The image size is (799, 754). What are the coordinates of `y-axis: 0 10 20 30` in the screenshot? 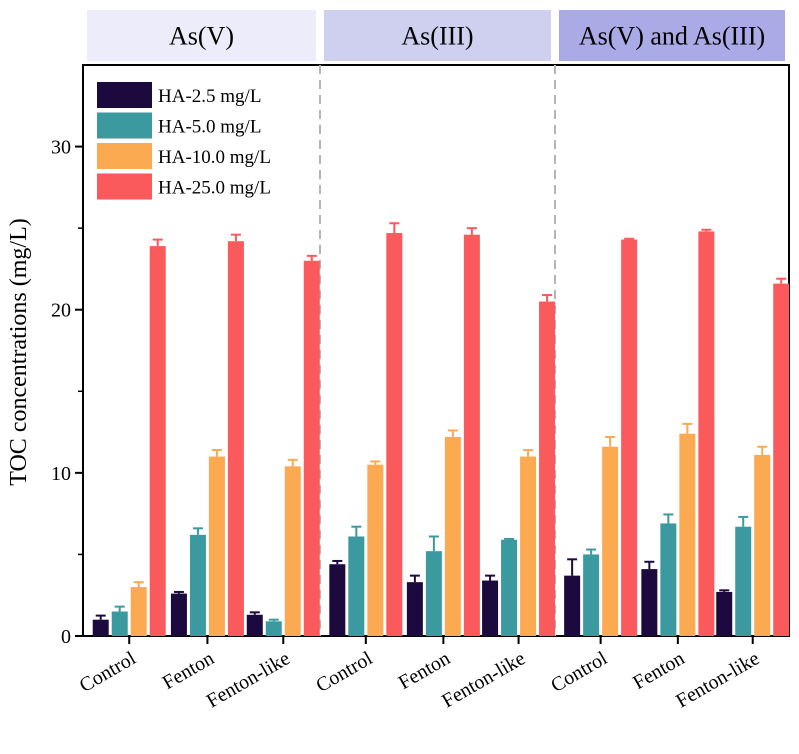 It's located at (67, 392).